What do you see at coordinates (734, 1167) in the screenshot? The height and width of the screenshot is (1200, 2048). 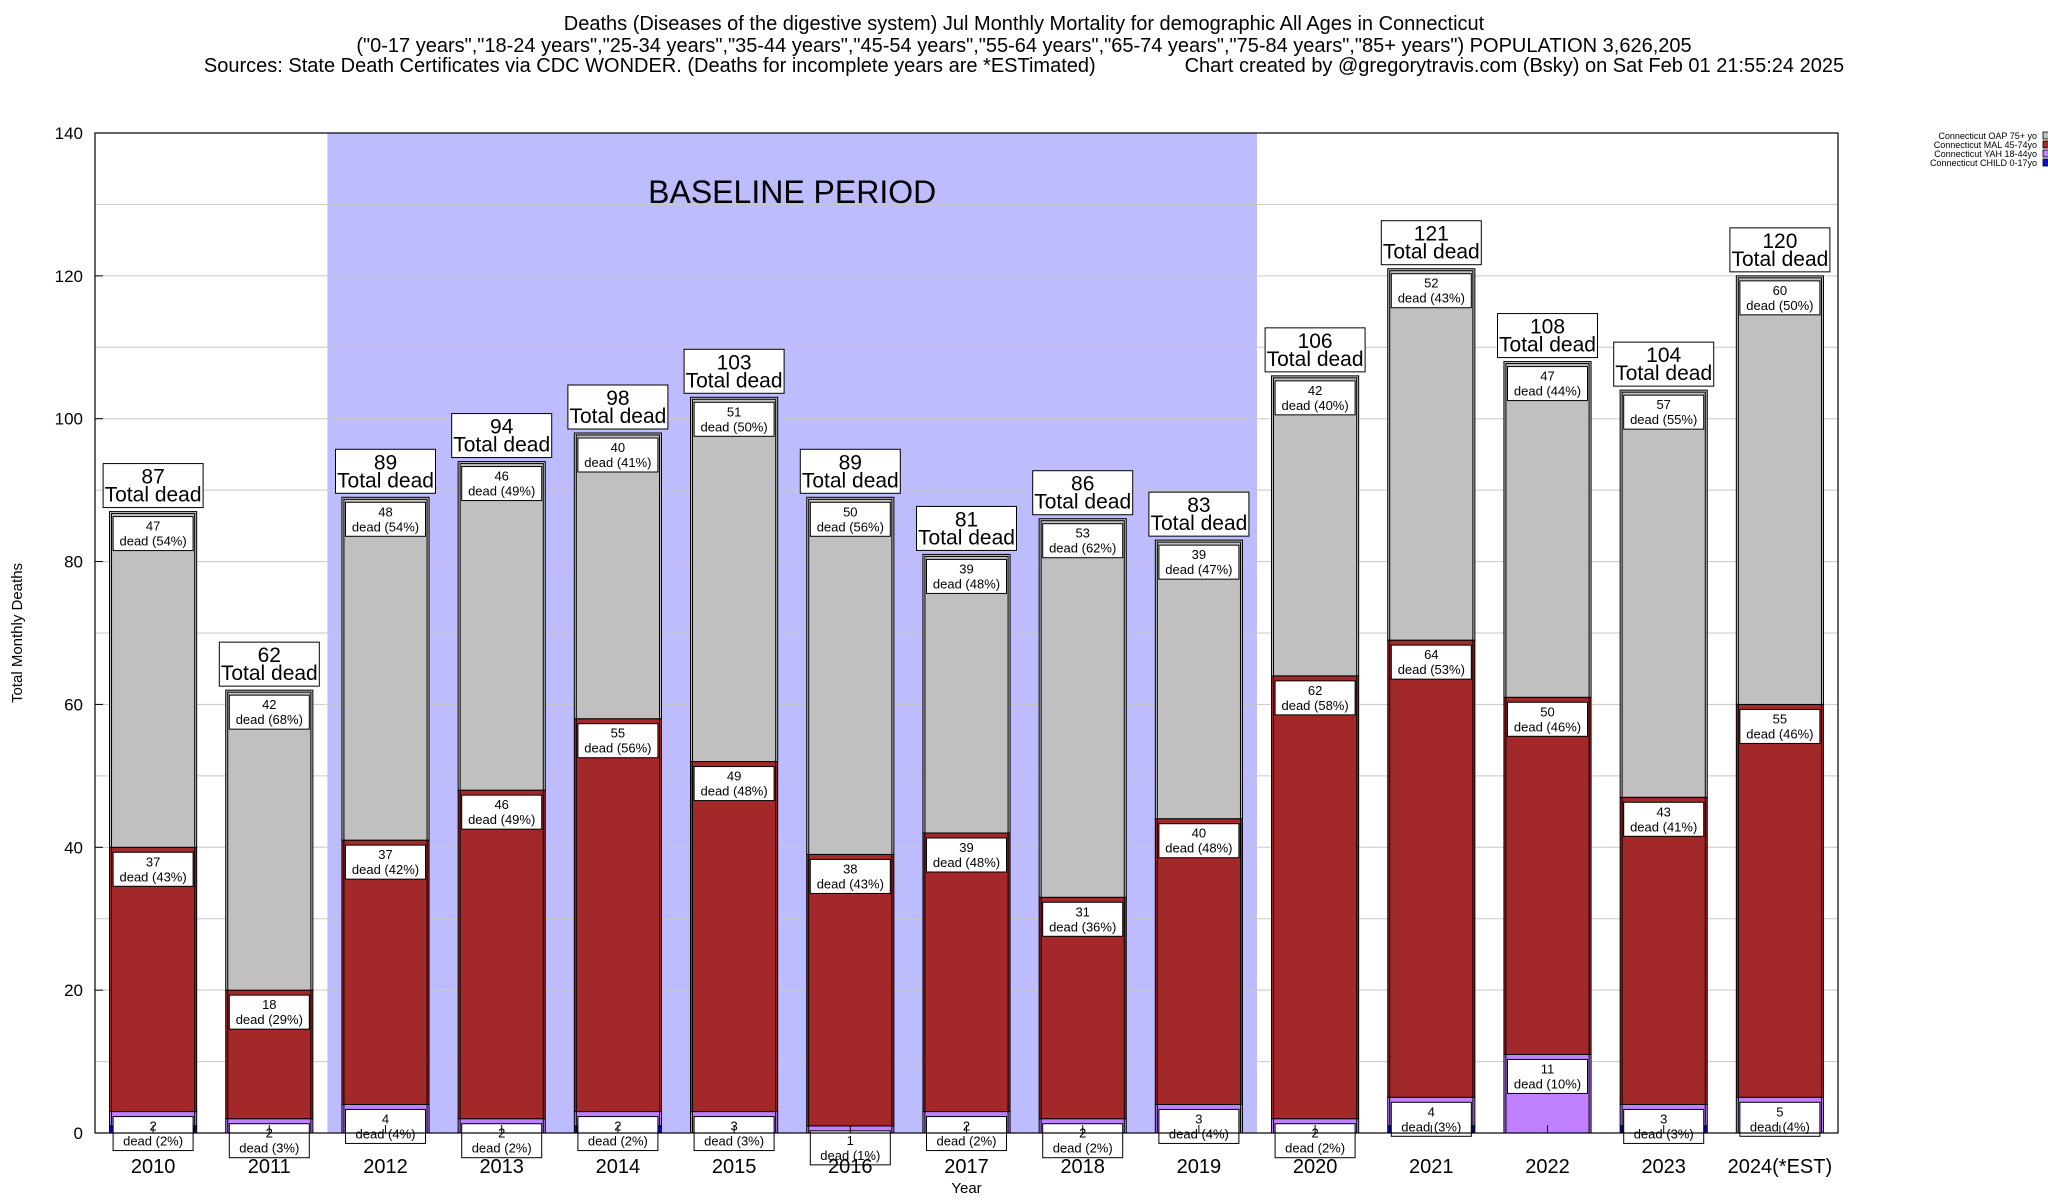 I see `x-tick-label: 2015` at bounding box center [734, 1167].